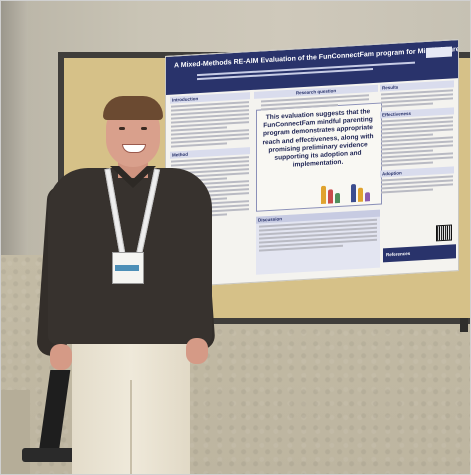  What do you see at coordinates (131, 427) in the screenshot?
I see `pants-leg-divide` at bounding box center [131, 427].